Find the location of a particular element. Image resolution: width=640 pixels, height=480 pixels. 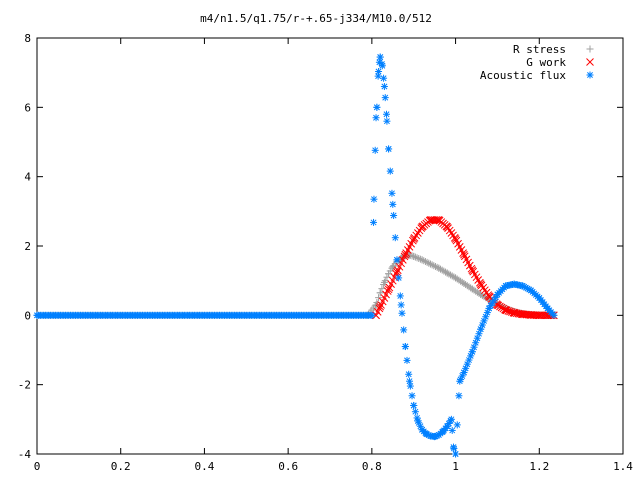

y-tick-label: 2 is located at coordinates (27, 246).